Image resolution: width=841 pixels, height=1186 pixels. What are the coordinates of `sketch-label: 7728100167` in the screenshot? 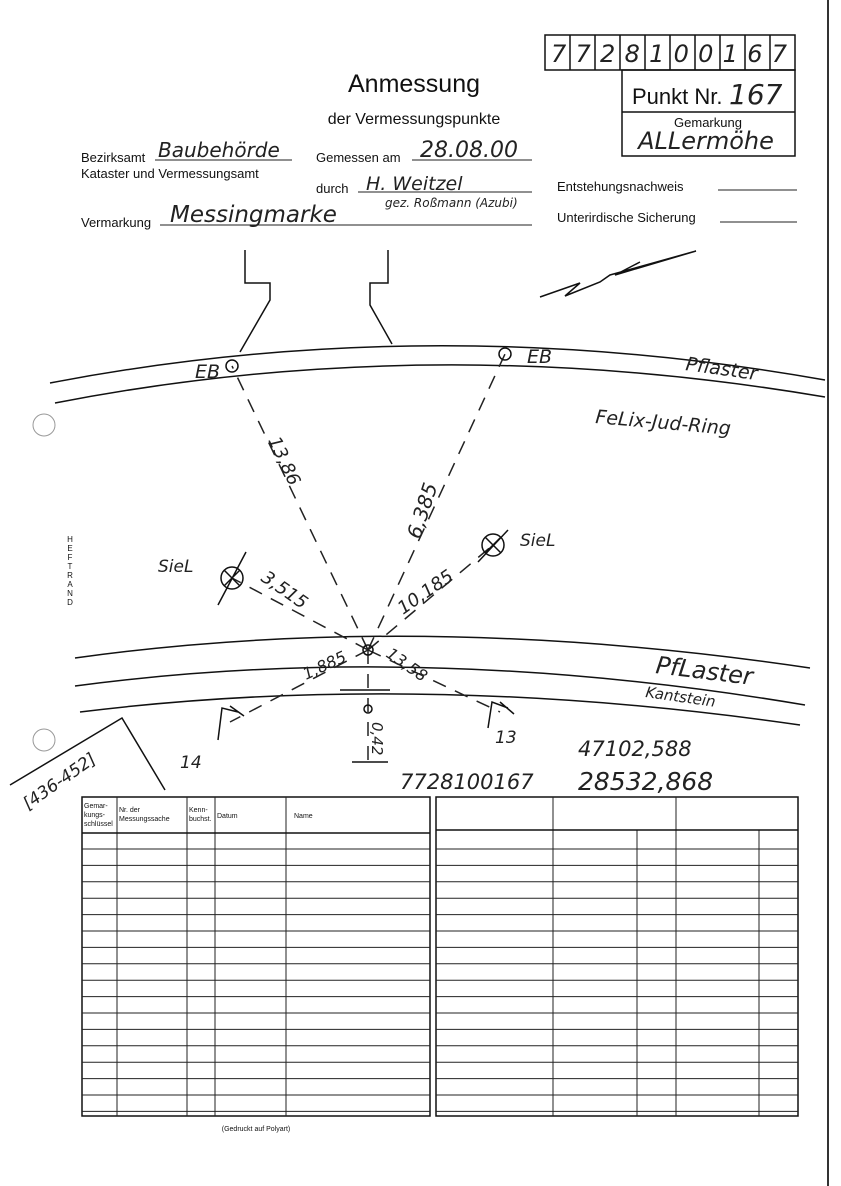 It's located at (467, 782).